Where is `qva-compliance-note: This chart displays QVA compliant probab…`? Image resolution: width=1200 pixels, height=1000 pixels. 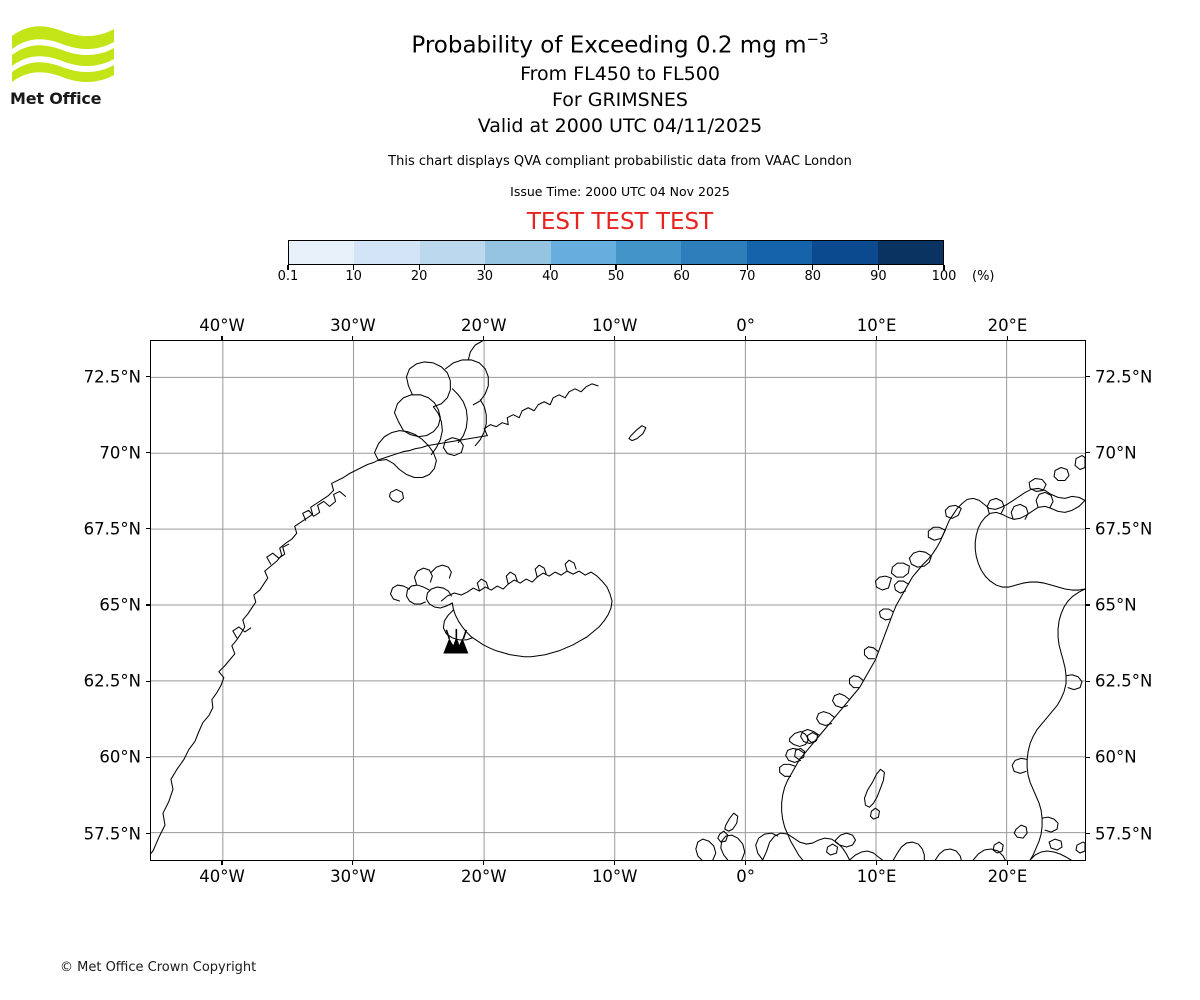 qva-compliance-note: This chart displays QVA compliant probab… is located at coordinates (620, 161).